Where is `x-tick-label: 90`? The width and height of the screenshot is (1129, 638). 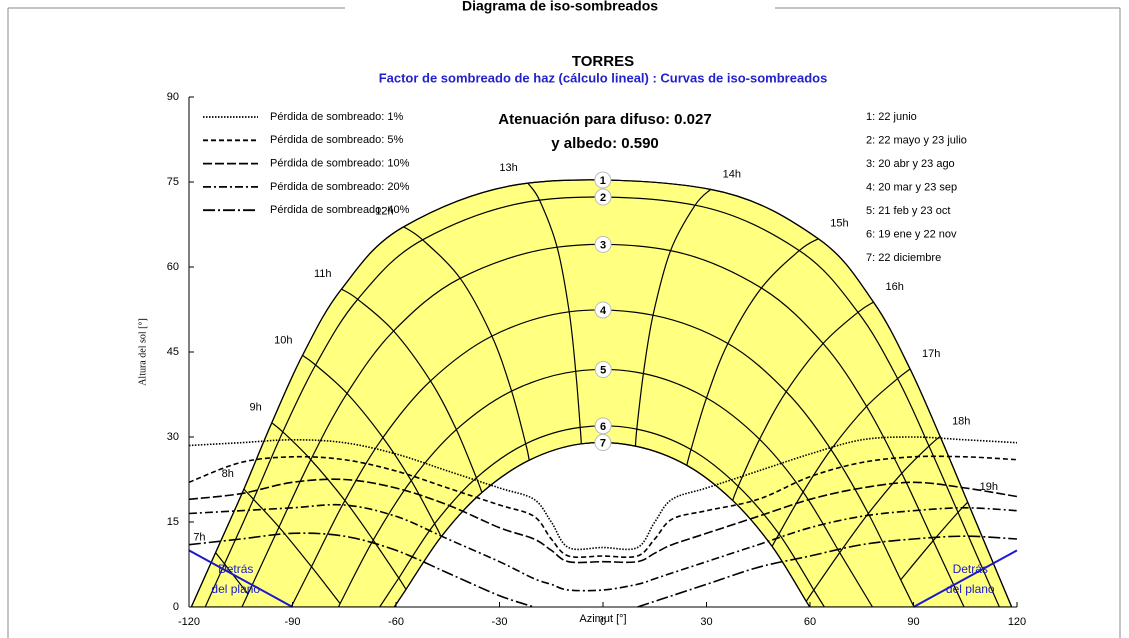
x-tick-label: 90 is located at coordinates (913, 622).